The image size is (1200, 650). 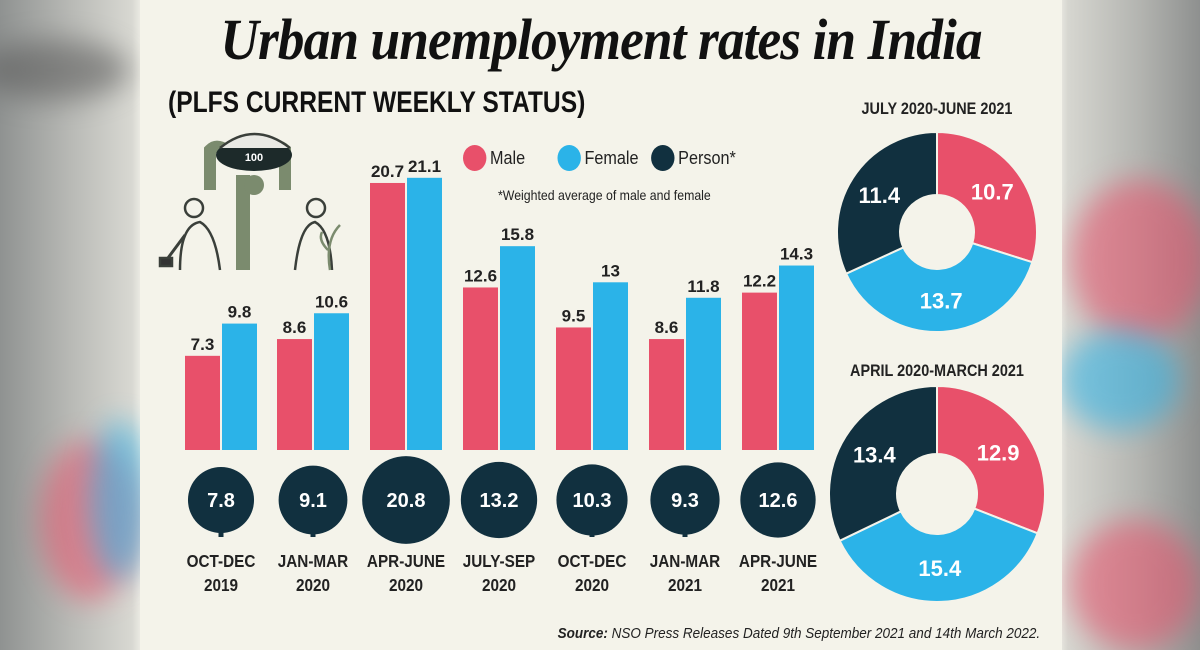 What do you see at coordinates (998, 452) in the screenshot?
I see `slice-value-label: 12.9` at bounding box center [998, 452].